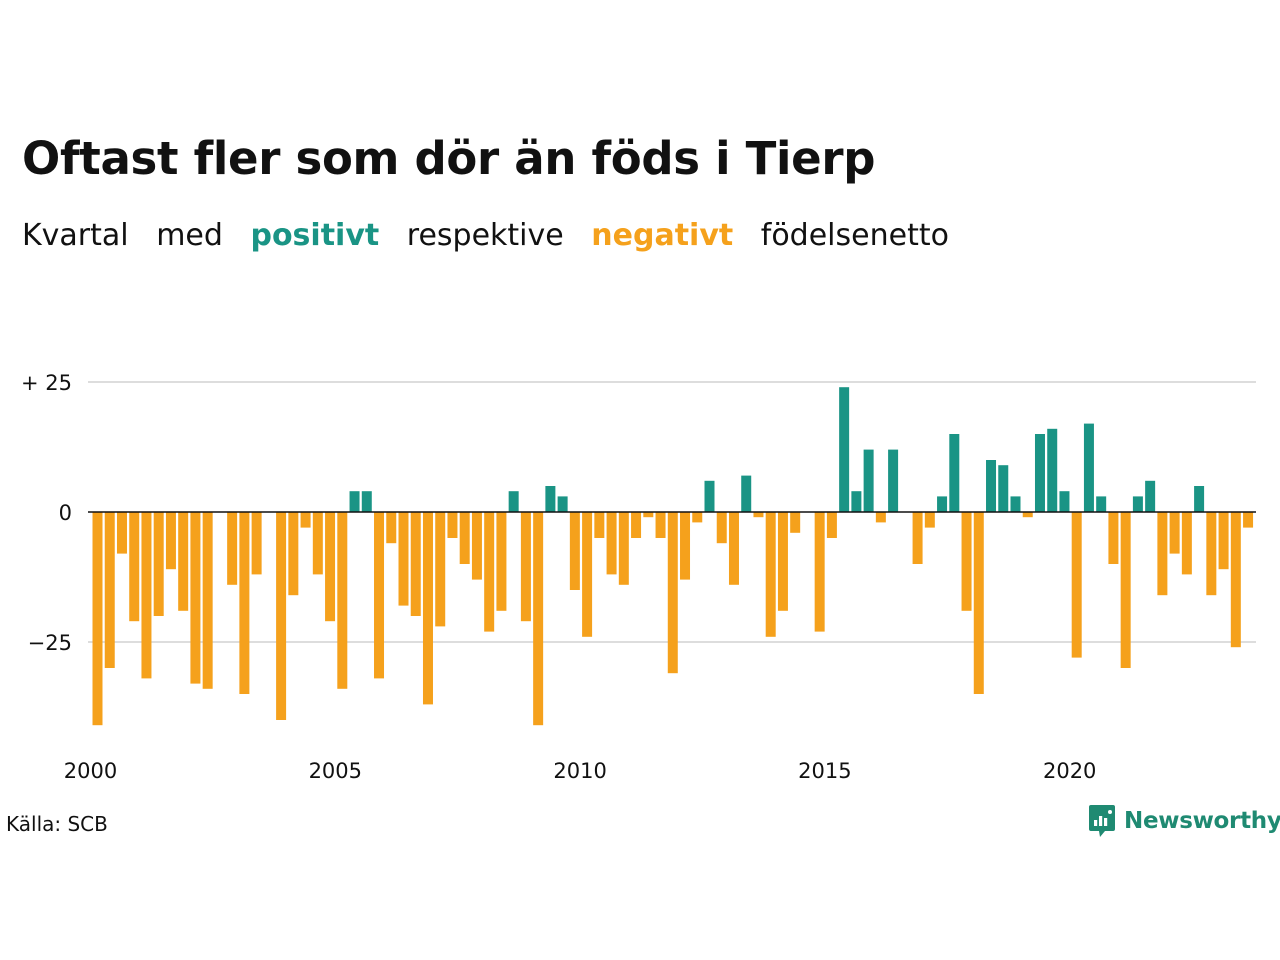  Describe the element at coordinates (335, 771) in the screenshot. I see `x-tick-label: 2005` at that location.